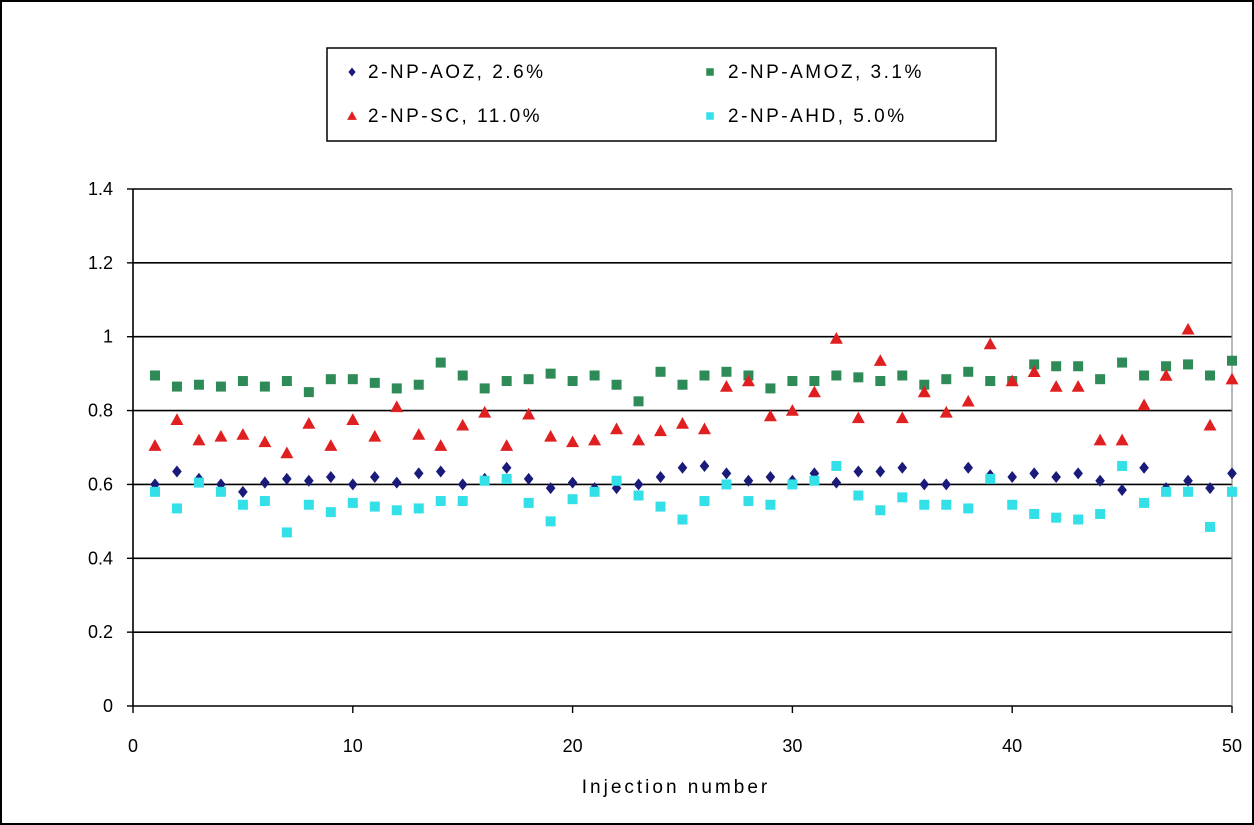 The image size is (1254, 825). What do you see at coordinates (676, 787) in the screenshot?
I see `x-axis-label: Injection number` at bounding box center [676, 787].